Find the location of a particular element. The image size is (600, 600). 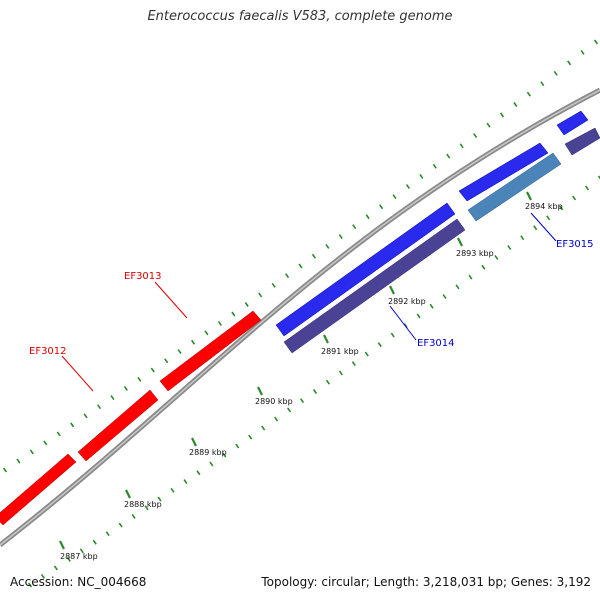

accession-text: Accession: NC_004668 is located at coordinates (78, 582).